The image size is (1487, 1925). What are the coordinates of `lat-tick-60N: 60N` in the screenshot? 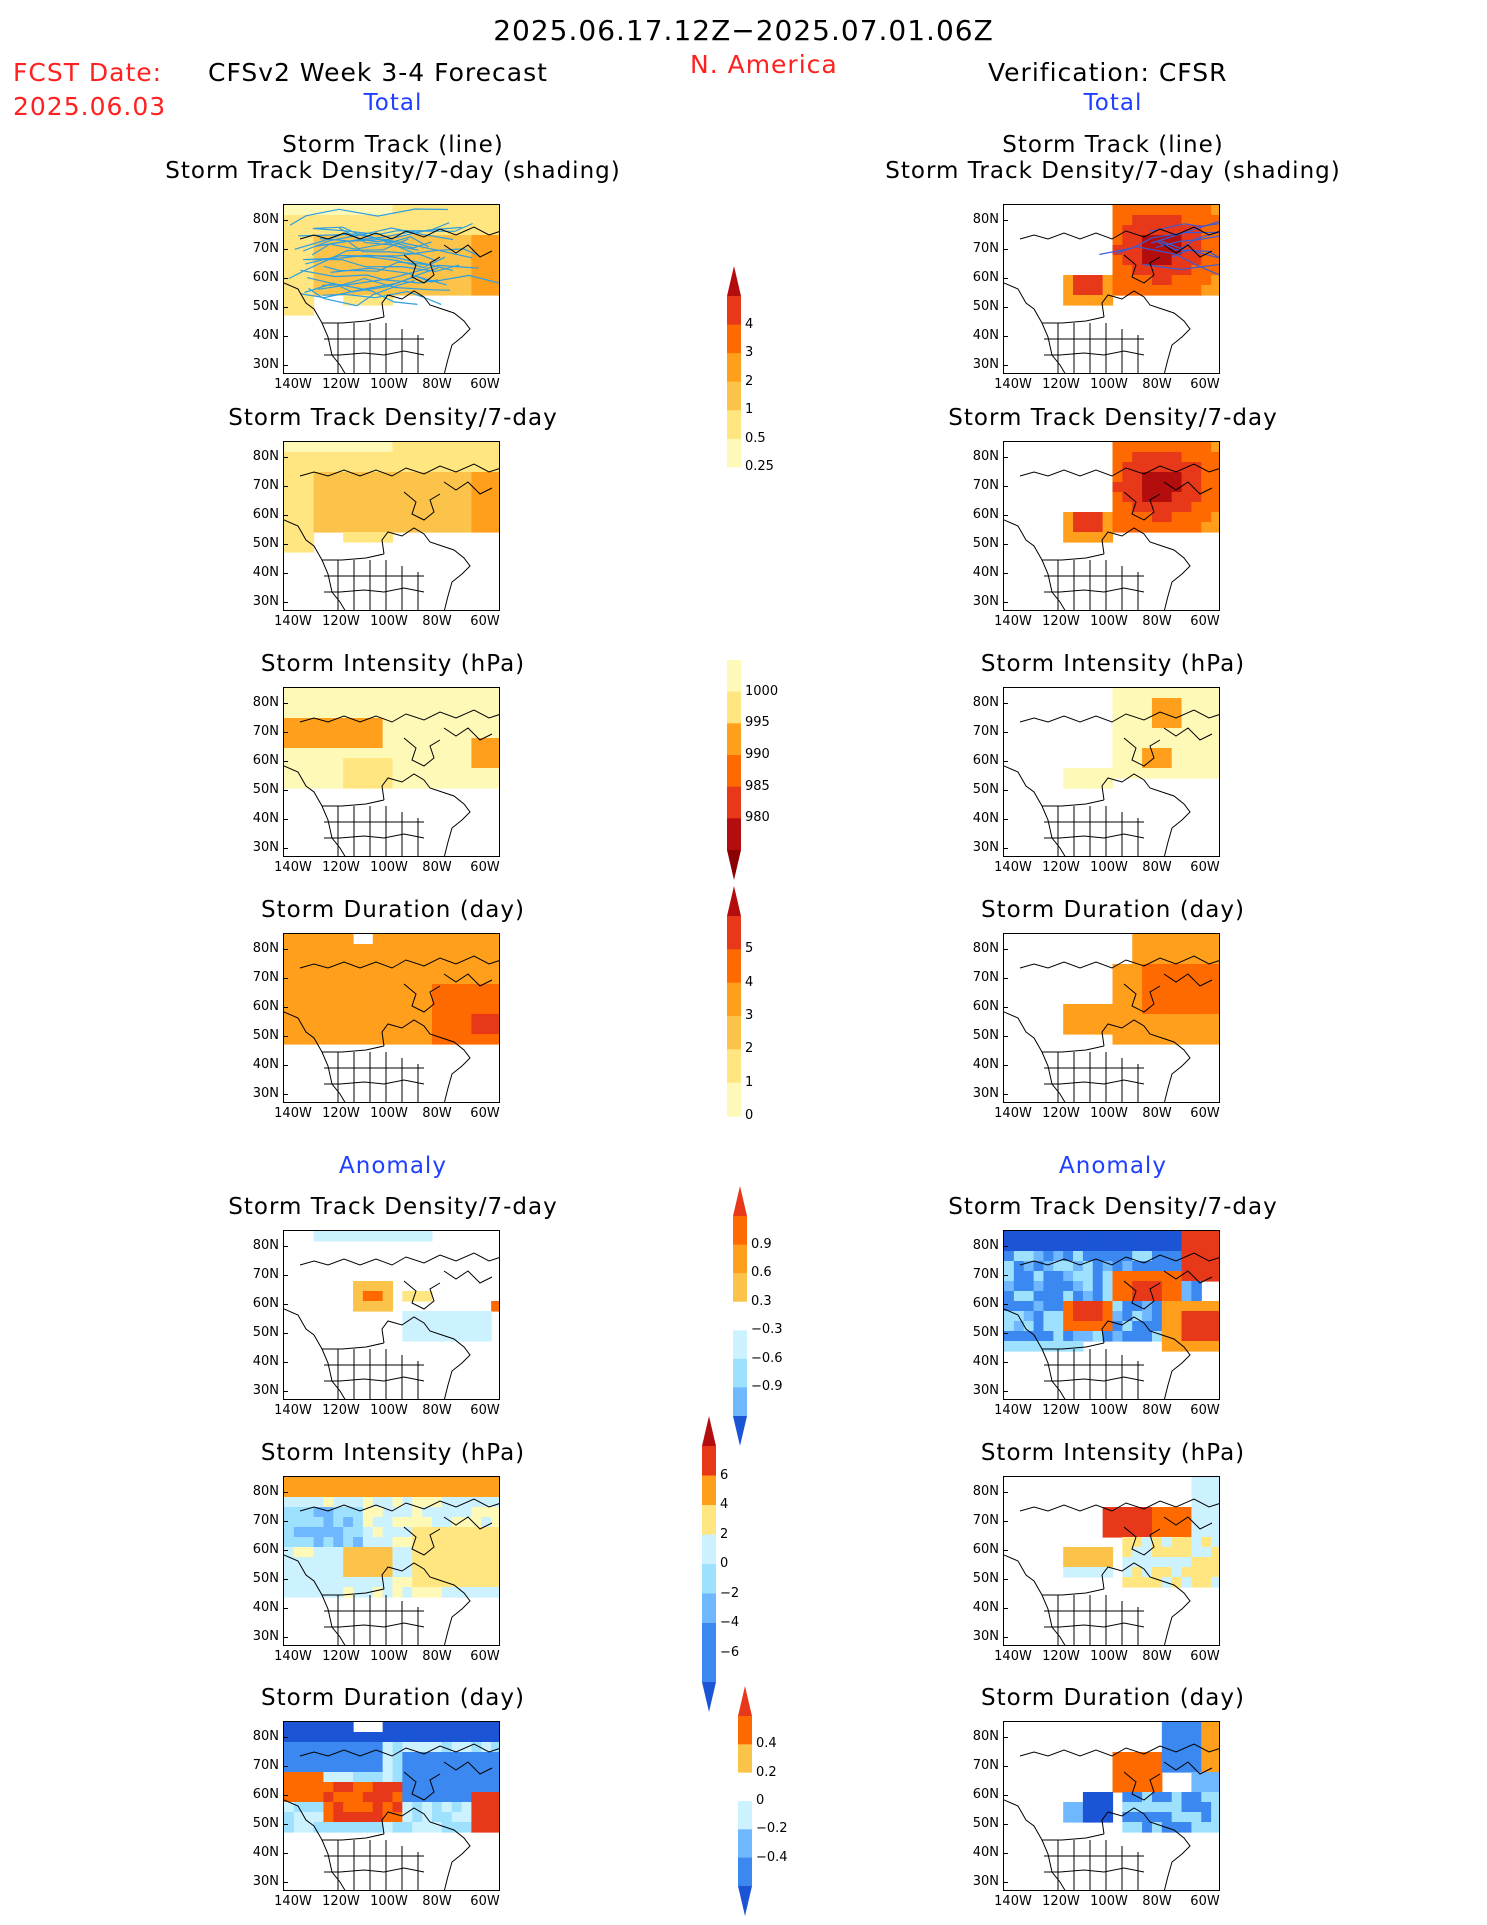 It's located at (985, 1303).